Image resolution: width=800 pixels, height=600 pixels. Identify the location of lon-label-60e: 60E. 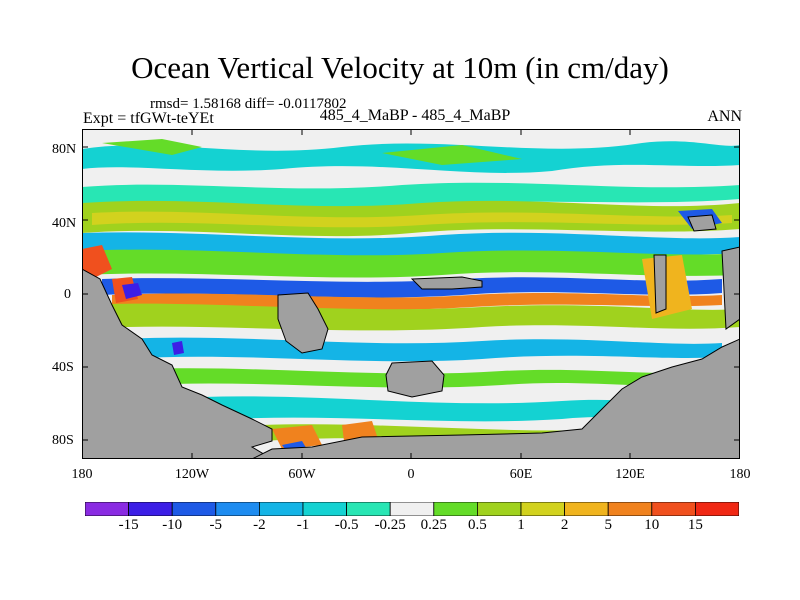
(521, 474).